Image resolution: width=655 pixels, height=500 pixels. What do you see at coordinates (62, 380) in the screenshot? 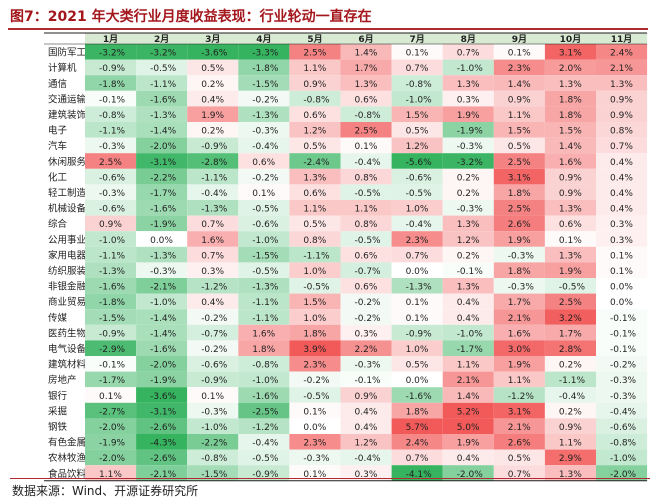
I see `row-label: 房地产` at bounding box center [62, 380].